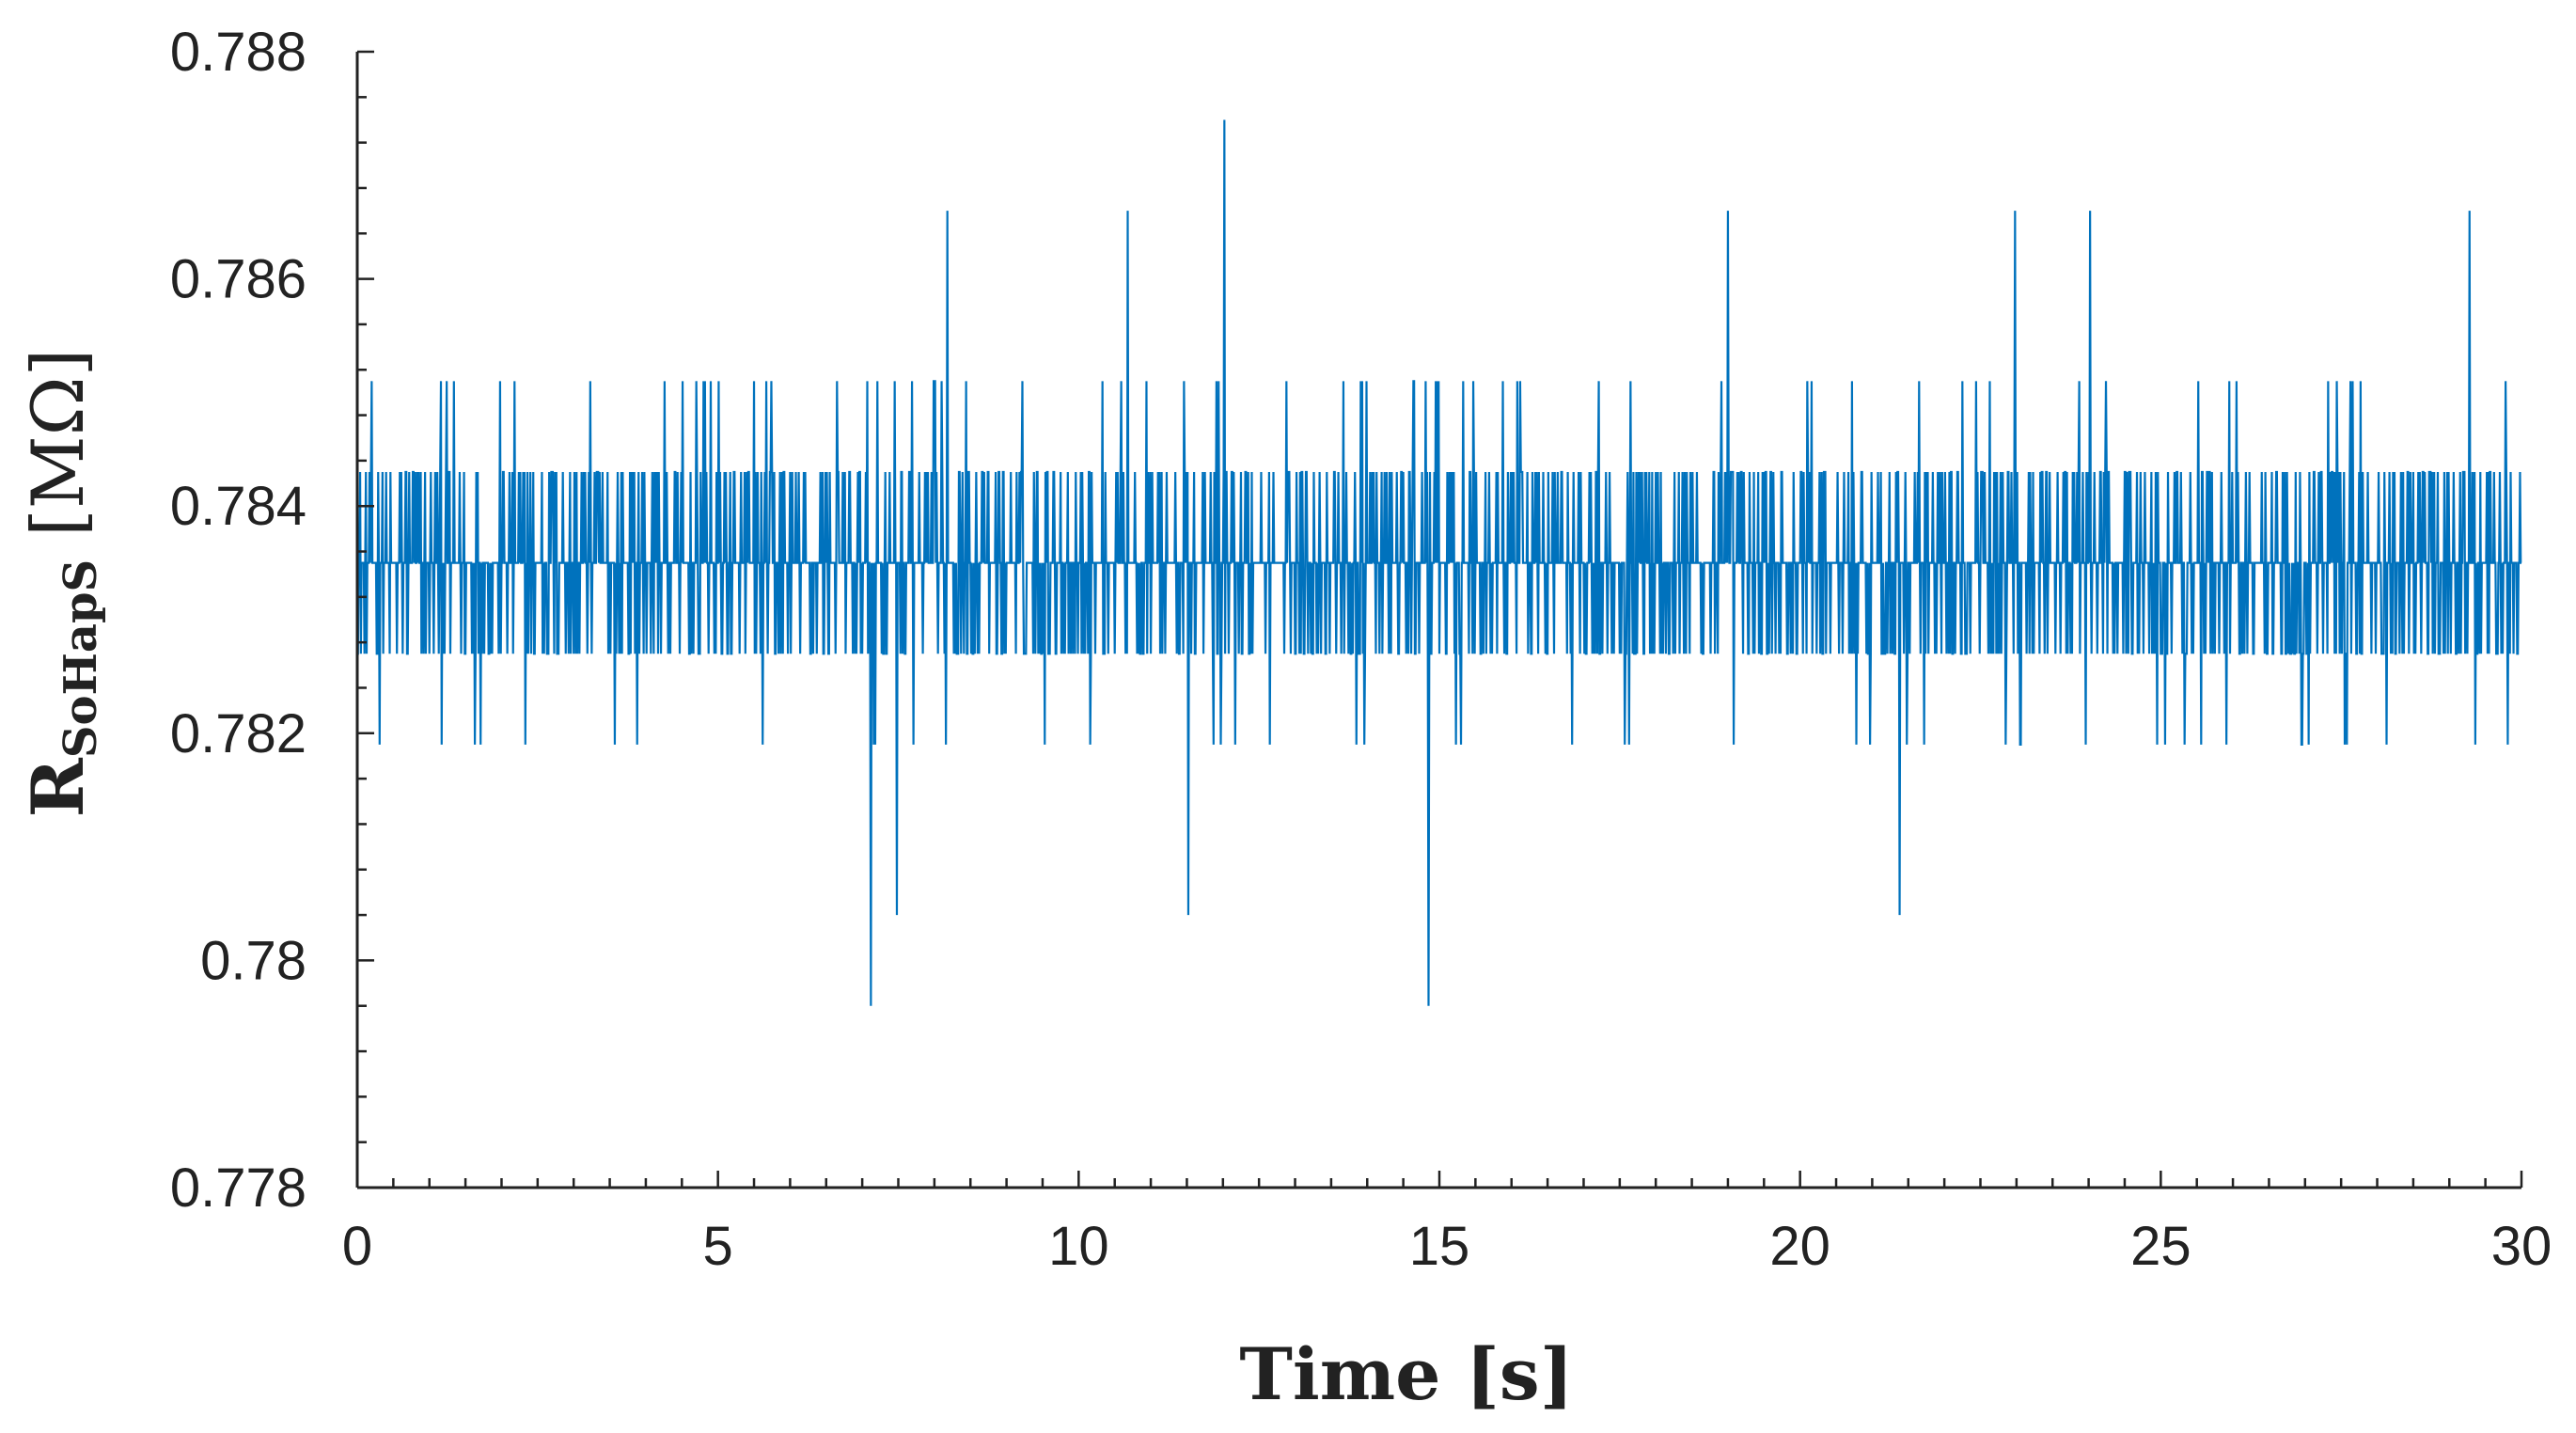  What do you see at coordinates (1406, 1374) in the screenshot?
I see `x-axis-title: Time [s]` at bounding box center [1406, 1374].